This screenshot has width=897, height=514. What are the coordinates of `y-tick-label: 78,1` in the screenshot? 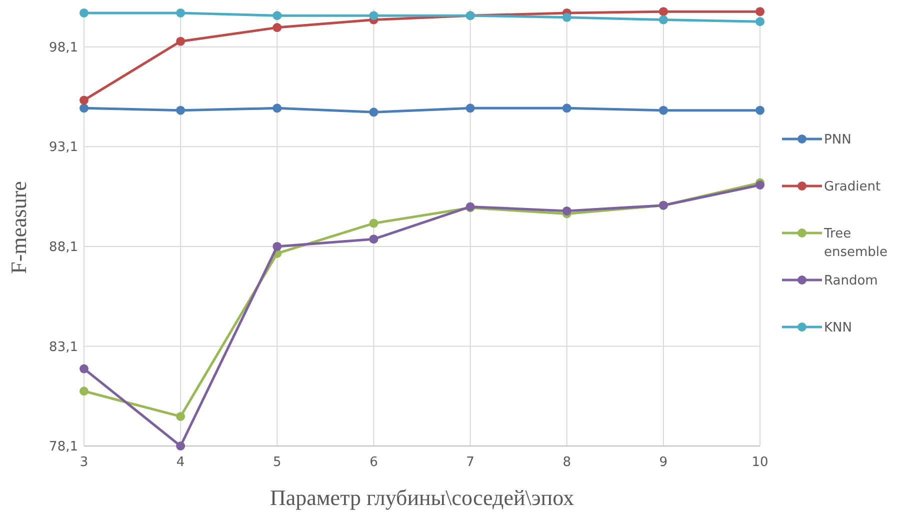 It's located at (63, 447).